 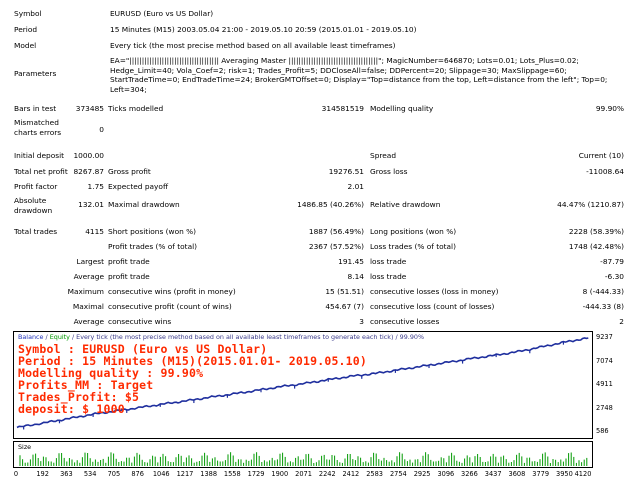 What do you see at coordinates (413, 231) in the screenshot?
I see `long-label: Long positions (won %)` at bounding box center [413, 231].